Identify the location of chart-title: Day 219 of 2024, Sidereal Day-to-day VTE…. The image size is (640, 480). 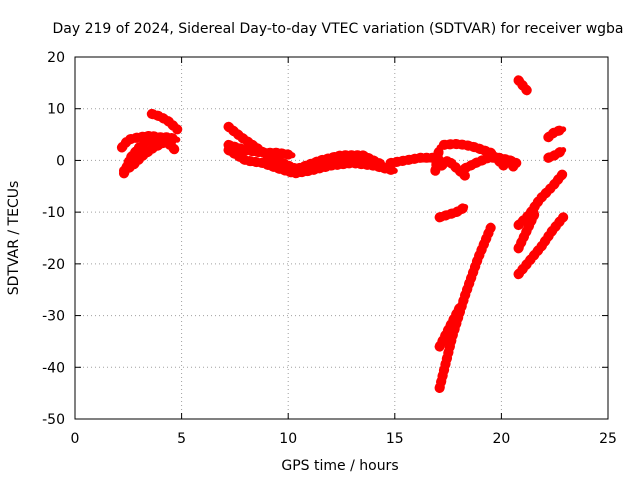
(337, 29).